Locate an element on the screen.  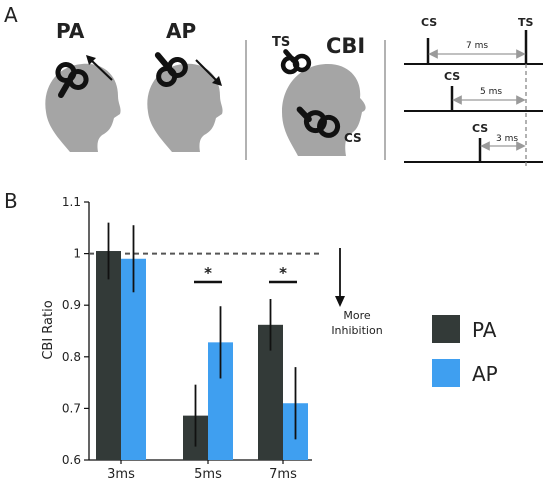
ap-head-illustration is located at coordinates (185, 102).